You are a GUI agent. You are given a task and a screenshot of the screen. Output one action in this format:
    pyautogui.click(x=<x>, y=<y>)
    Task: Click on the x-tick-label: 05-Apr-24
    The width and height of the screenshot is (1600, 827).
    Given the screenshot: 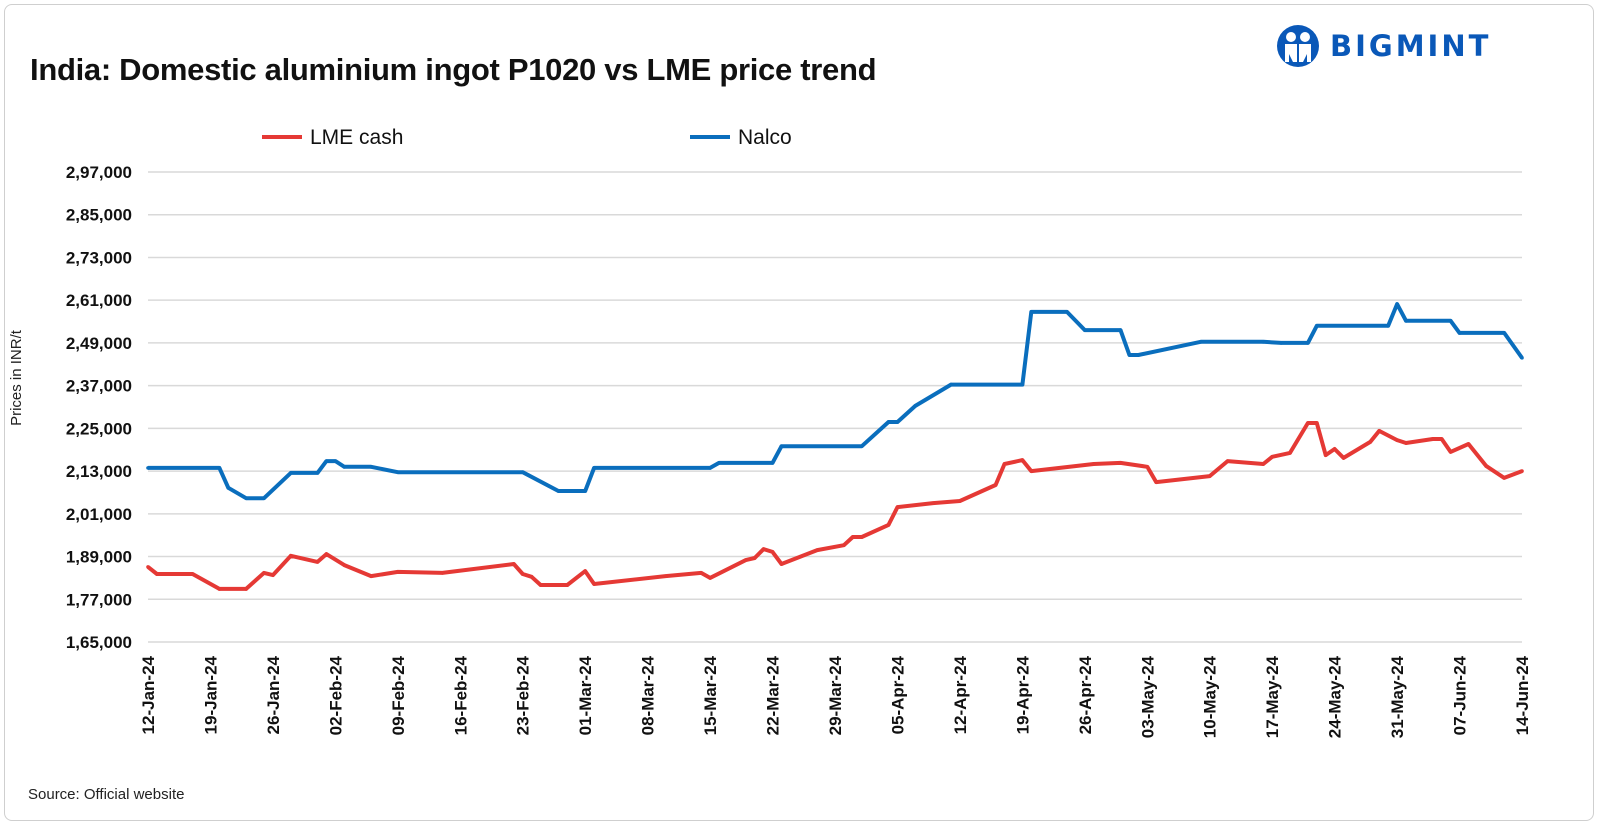 What is the action you would take?
    pyautogui.click(x=897, y=694)
    